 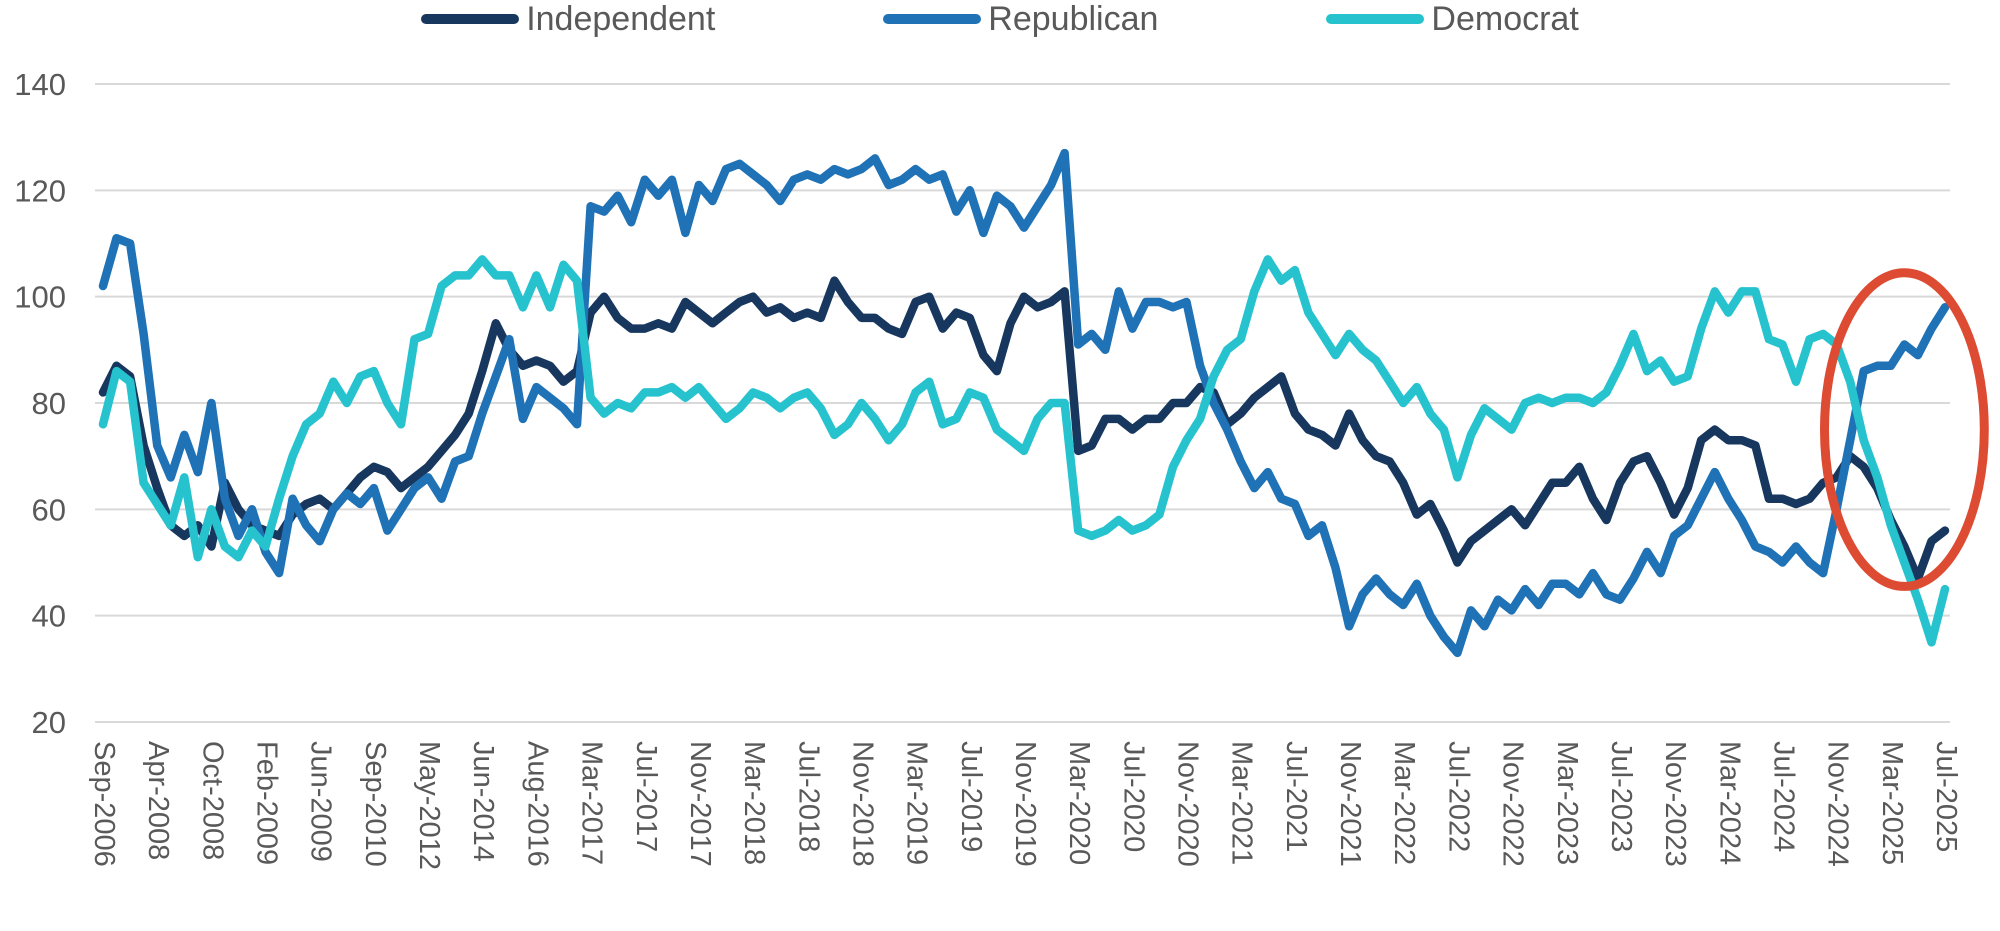 What do you see at coordinates (1513, 804) in the screenshot?
I see `x-tick-label-Nov-2022: Nov-2022` at bounding box center [1513, 804].